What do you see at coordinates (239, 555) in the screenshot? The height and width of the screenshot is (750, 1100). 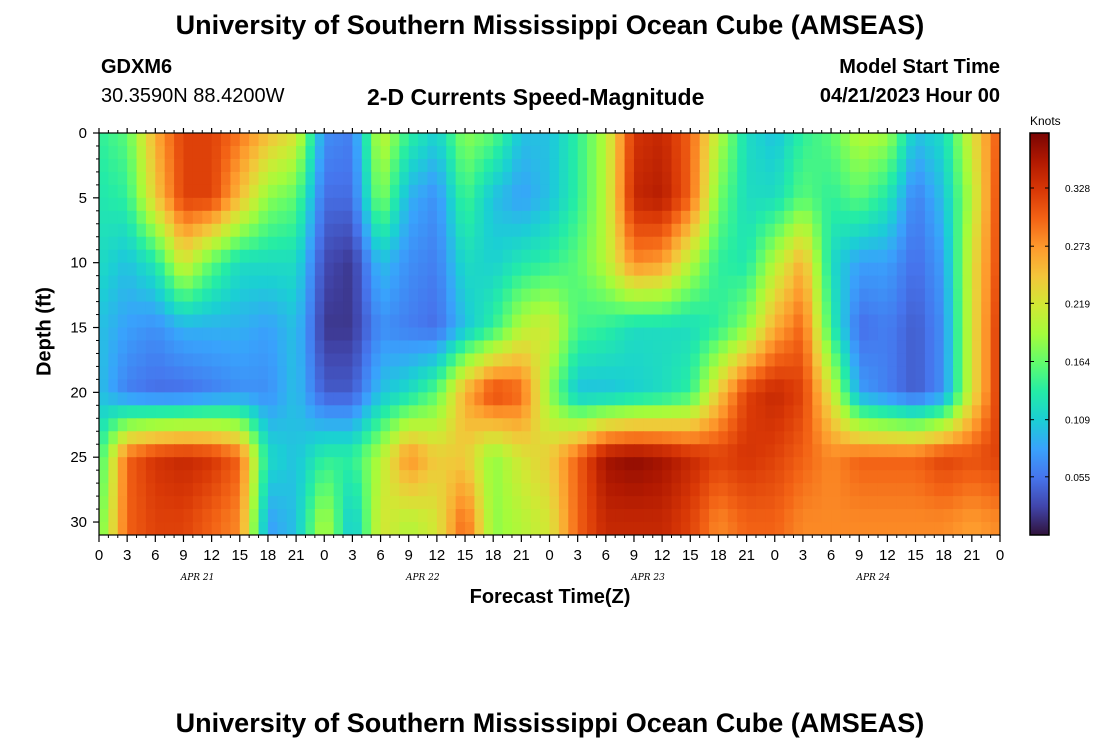 I see `x-tick-label: 15` at bounding box center [239, 555].